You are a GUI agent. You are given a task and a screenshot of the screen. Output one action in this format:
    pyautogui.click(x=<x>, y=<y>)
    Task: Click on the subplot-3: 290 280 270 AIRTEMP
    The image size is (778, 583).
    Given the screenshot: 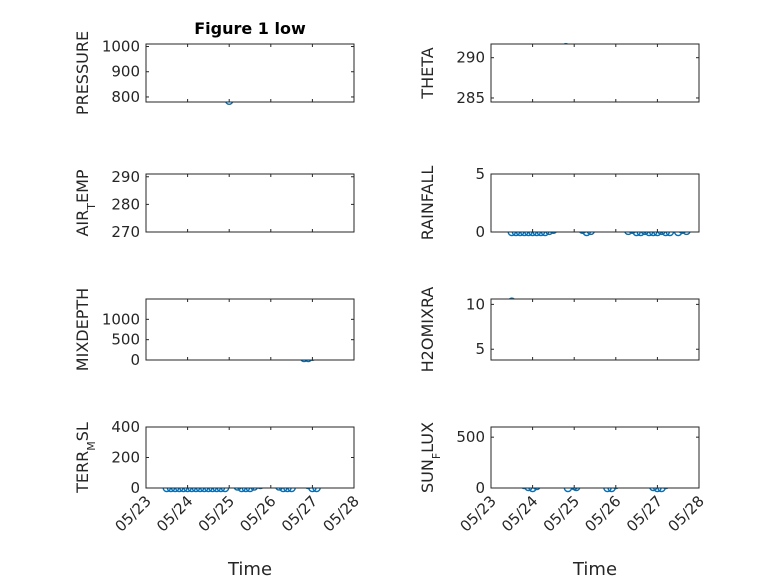 What is the action you would take?
    pyautogui.click(x=214, y=204)
    